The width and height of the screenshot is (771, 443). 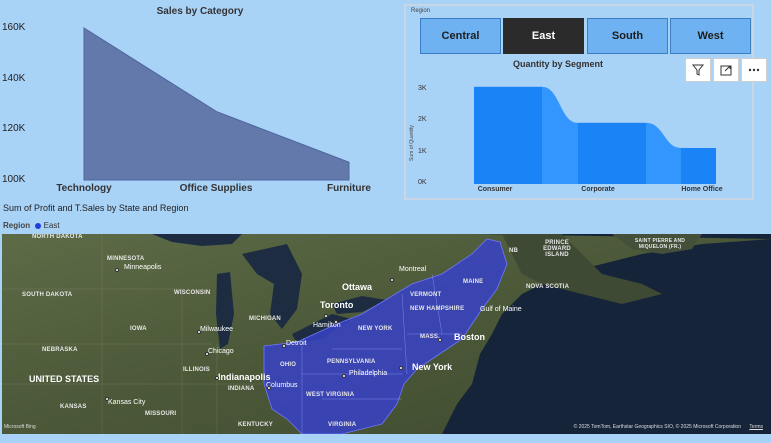 What do you see at coordinates (726, 70) in the screenshot?
I see `focus-mode-icon` at bounding box center [726, 70].